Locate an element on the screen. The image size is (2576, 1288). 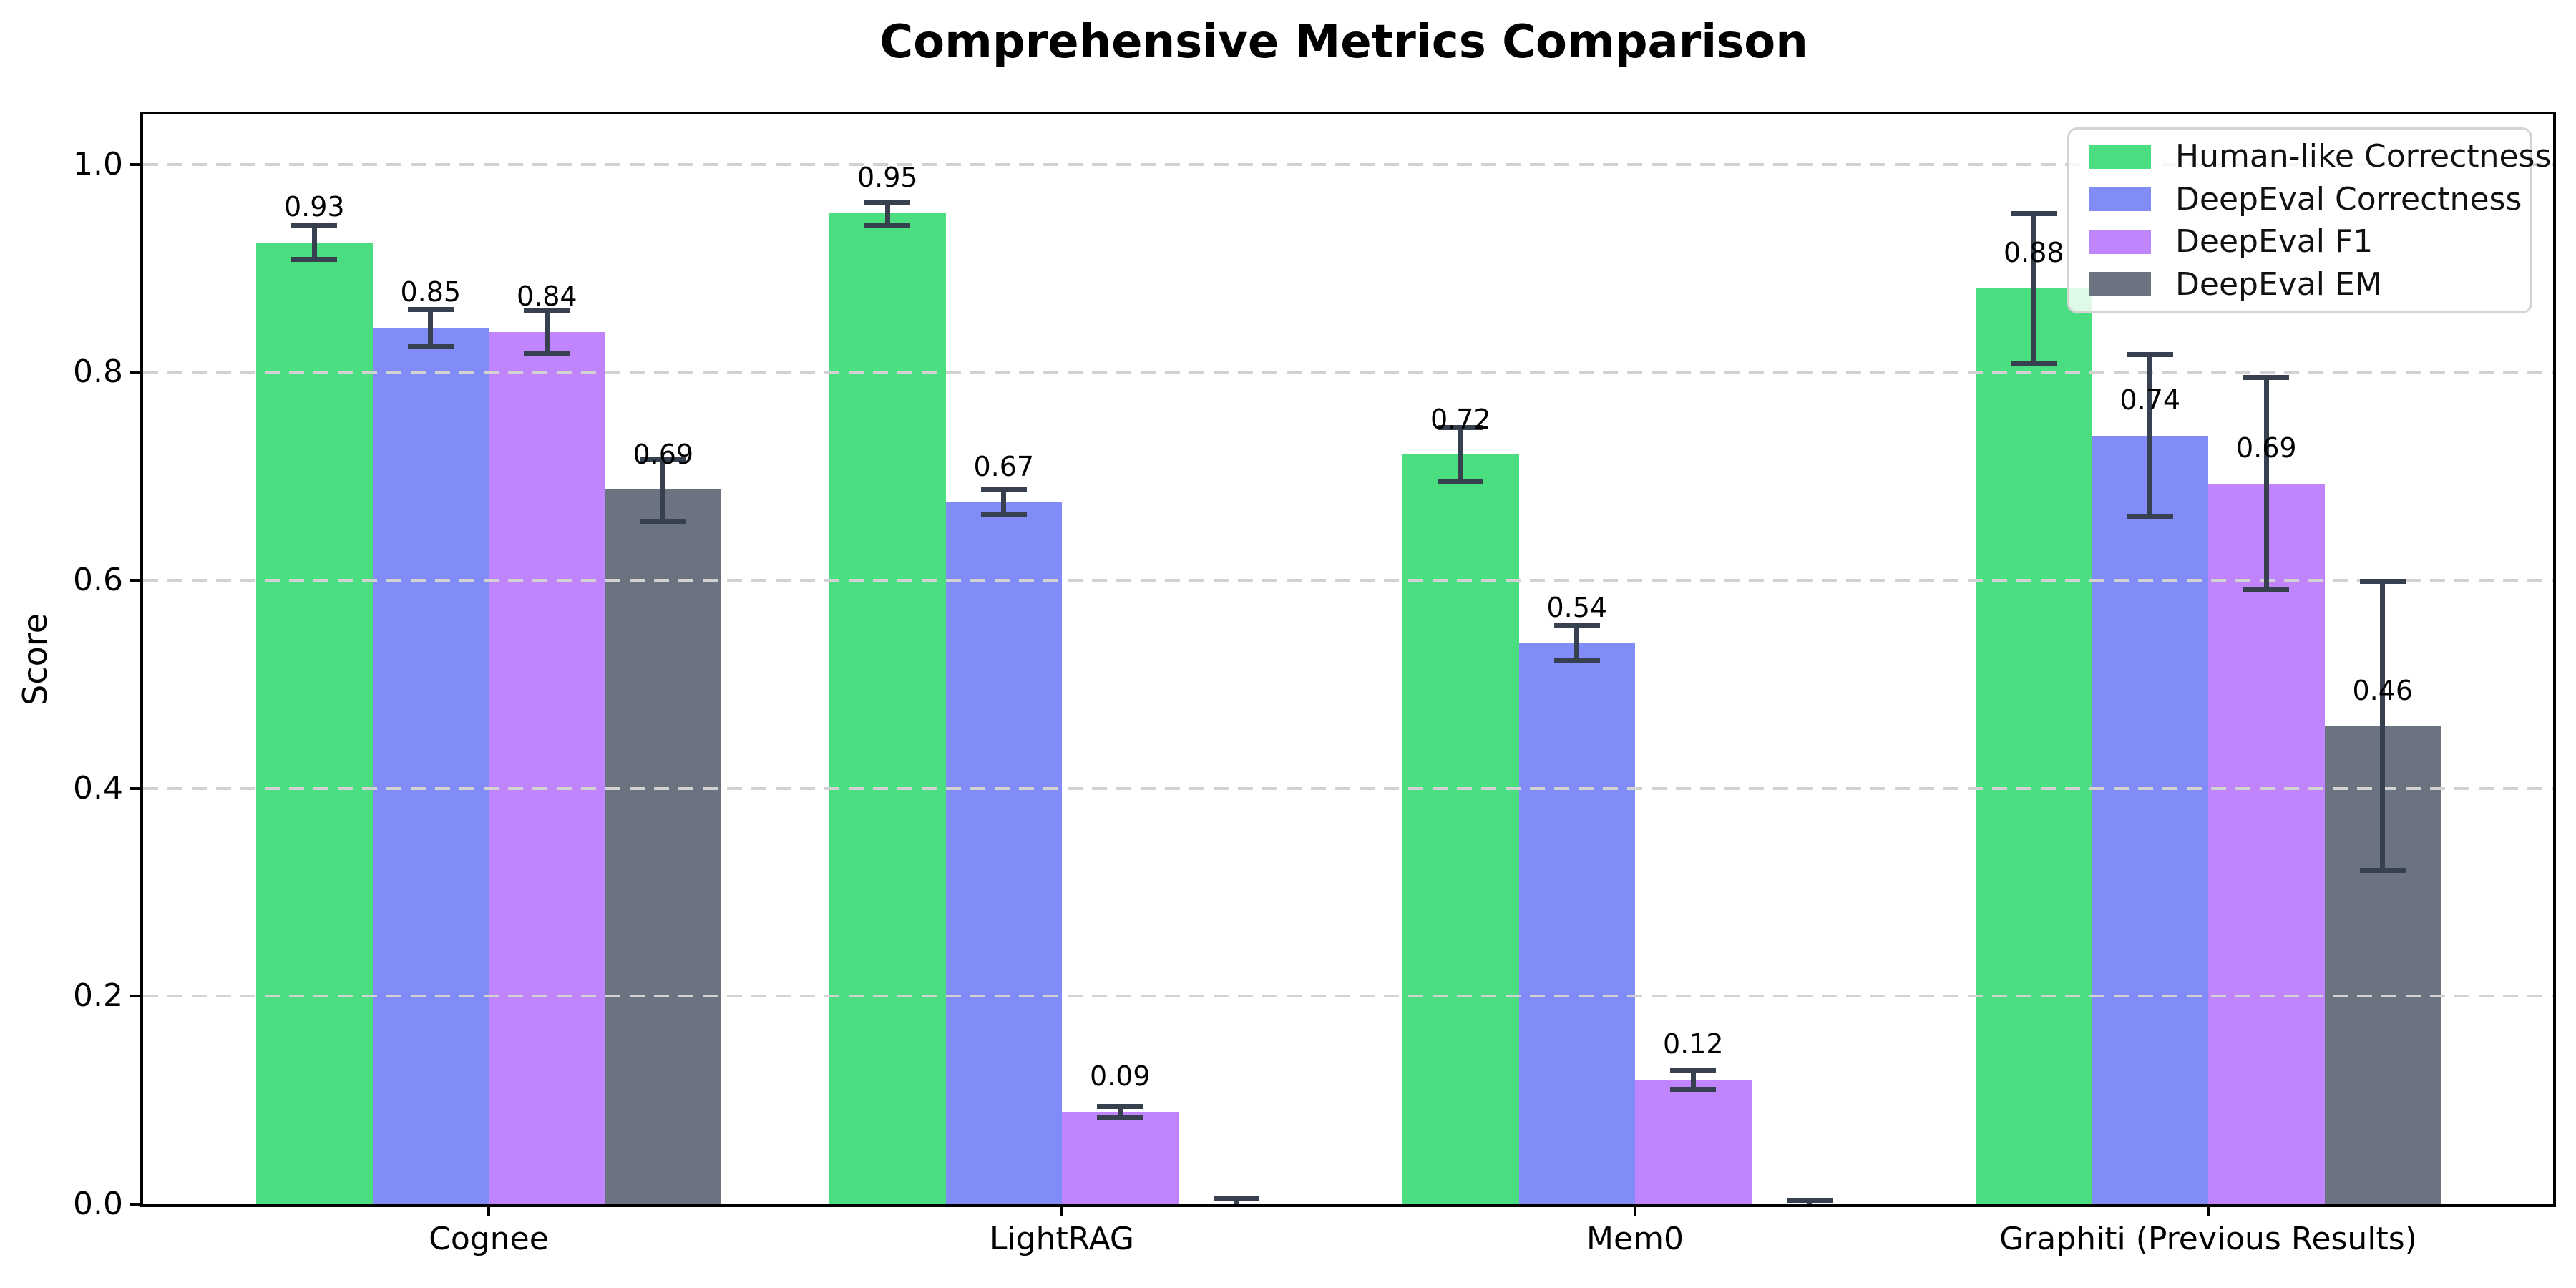
gridline-y-0.6 is located at coordinates (1348, 580).